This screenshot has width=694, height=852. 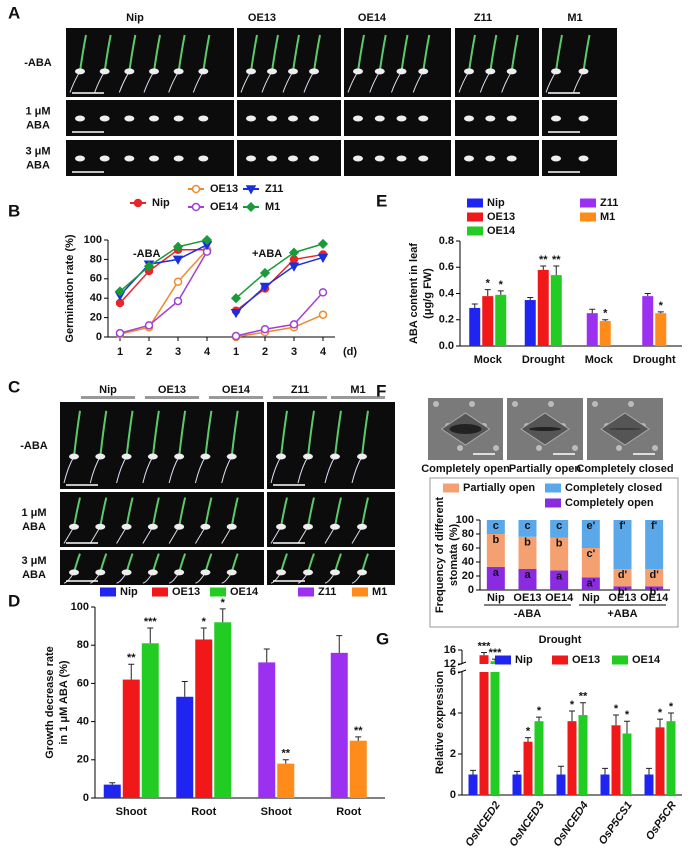 I want to click on y-tick-label: 80, so click(x=83, y=645).